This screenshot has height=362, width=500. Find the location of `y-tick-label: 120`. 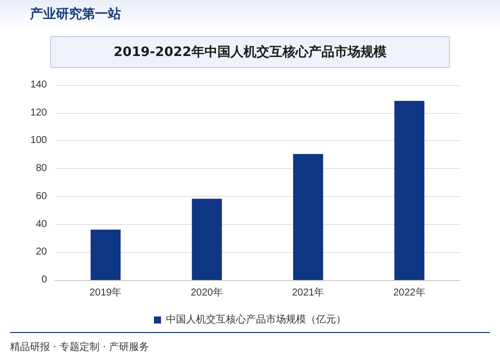

y-tick-label: 120 is located at coordinates (39, 112).